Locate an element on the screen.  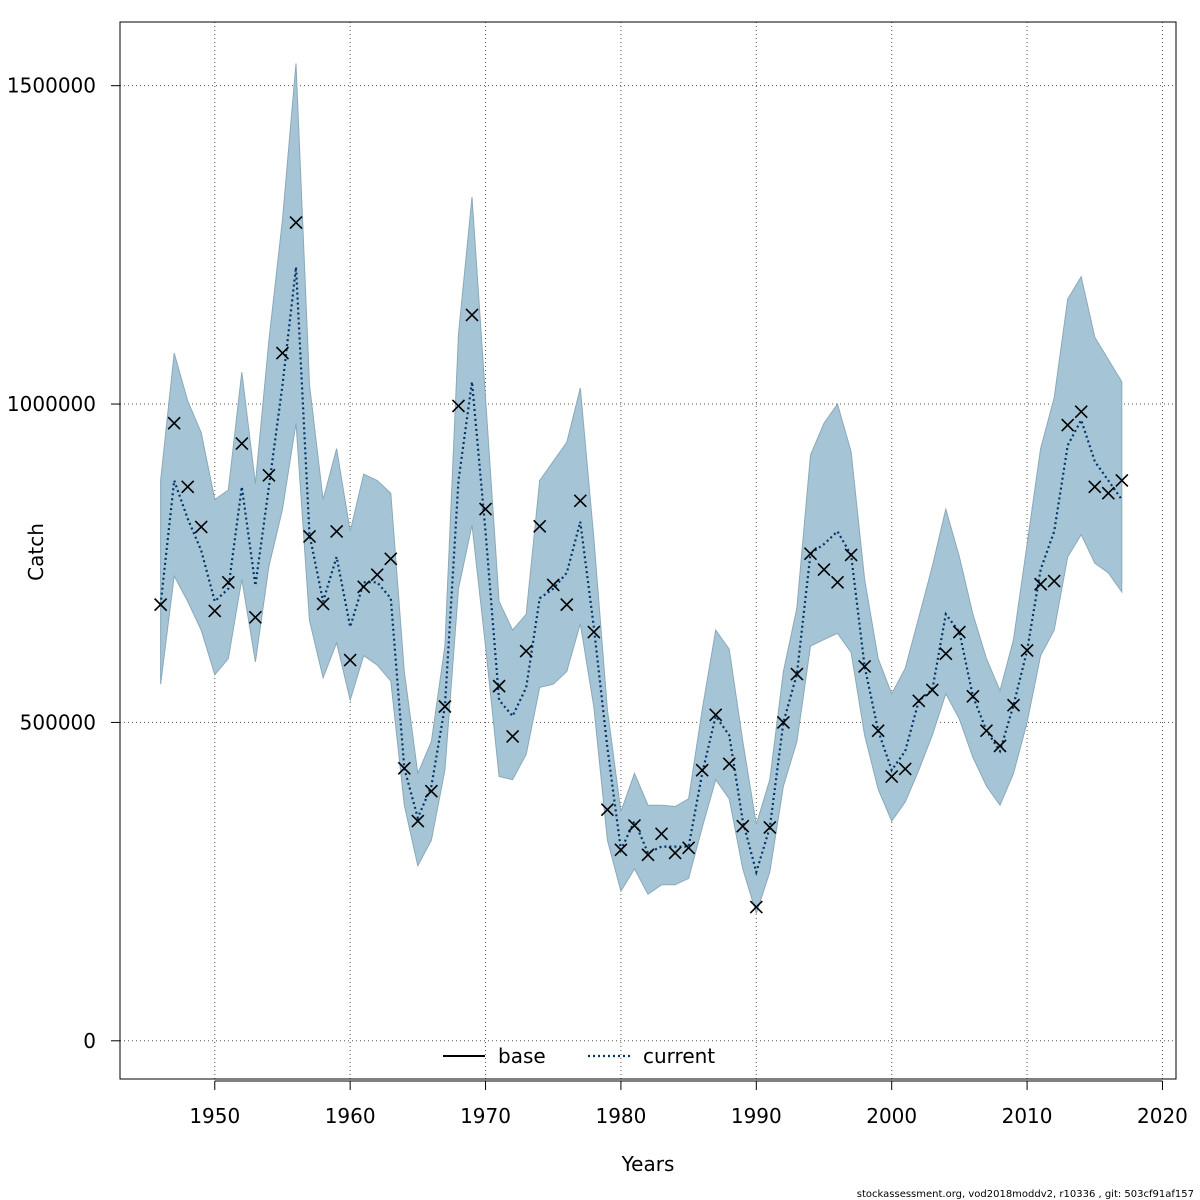
y-tick-label: 0 is located at coordinates (89, 1041).